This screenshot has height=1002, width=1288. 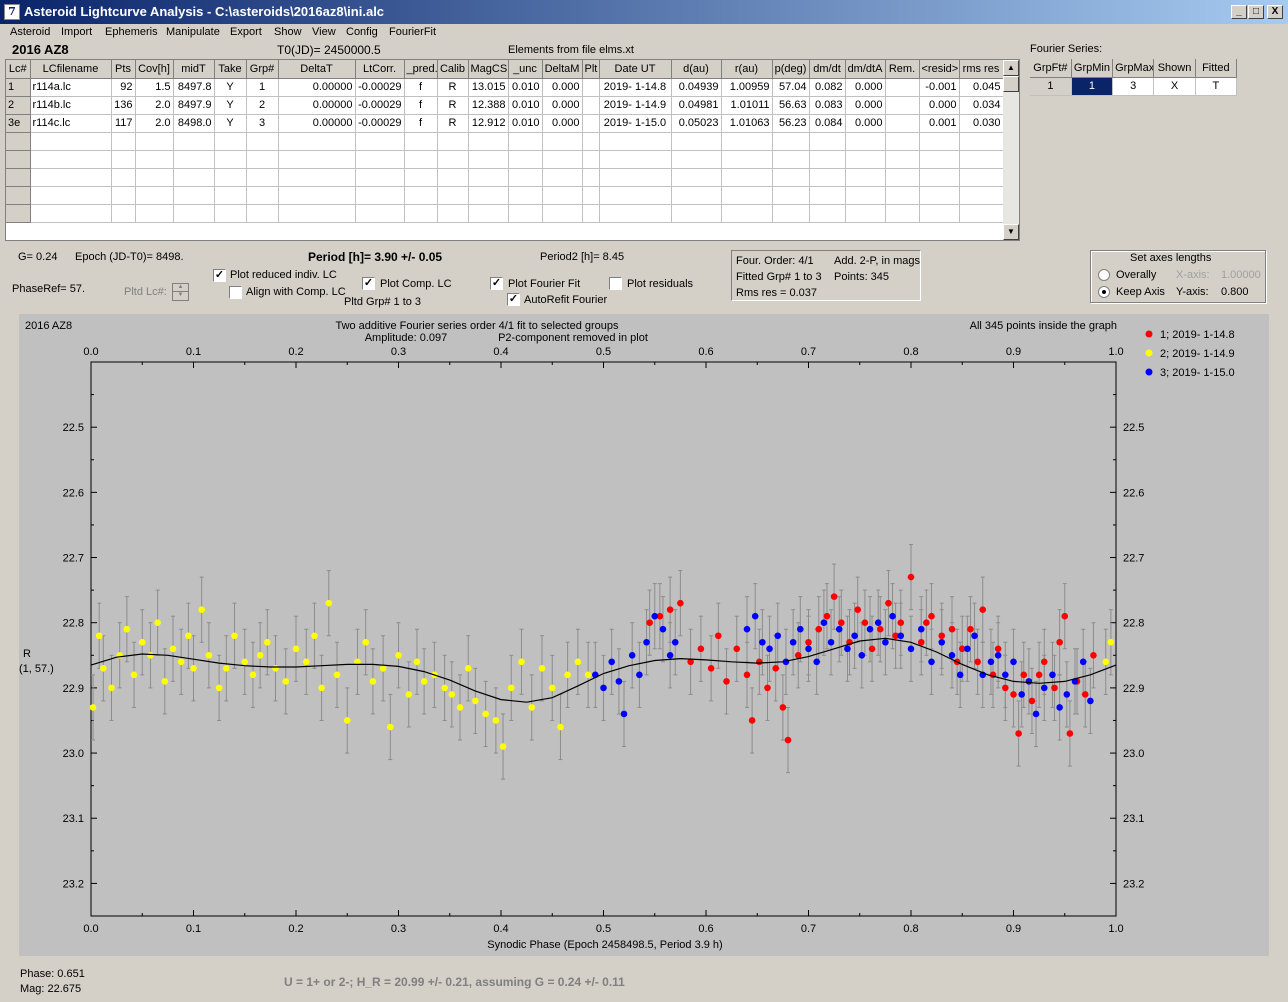 I want to click on table-cell: 0.00000, so click(x=317, y=87).